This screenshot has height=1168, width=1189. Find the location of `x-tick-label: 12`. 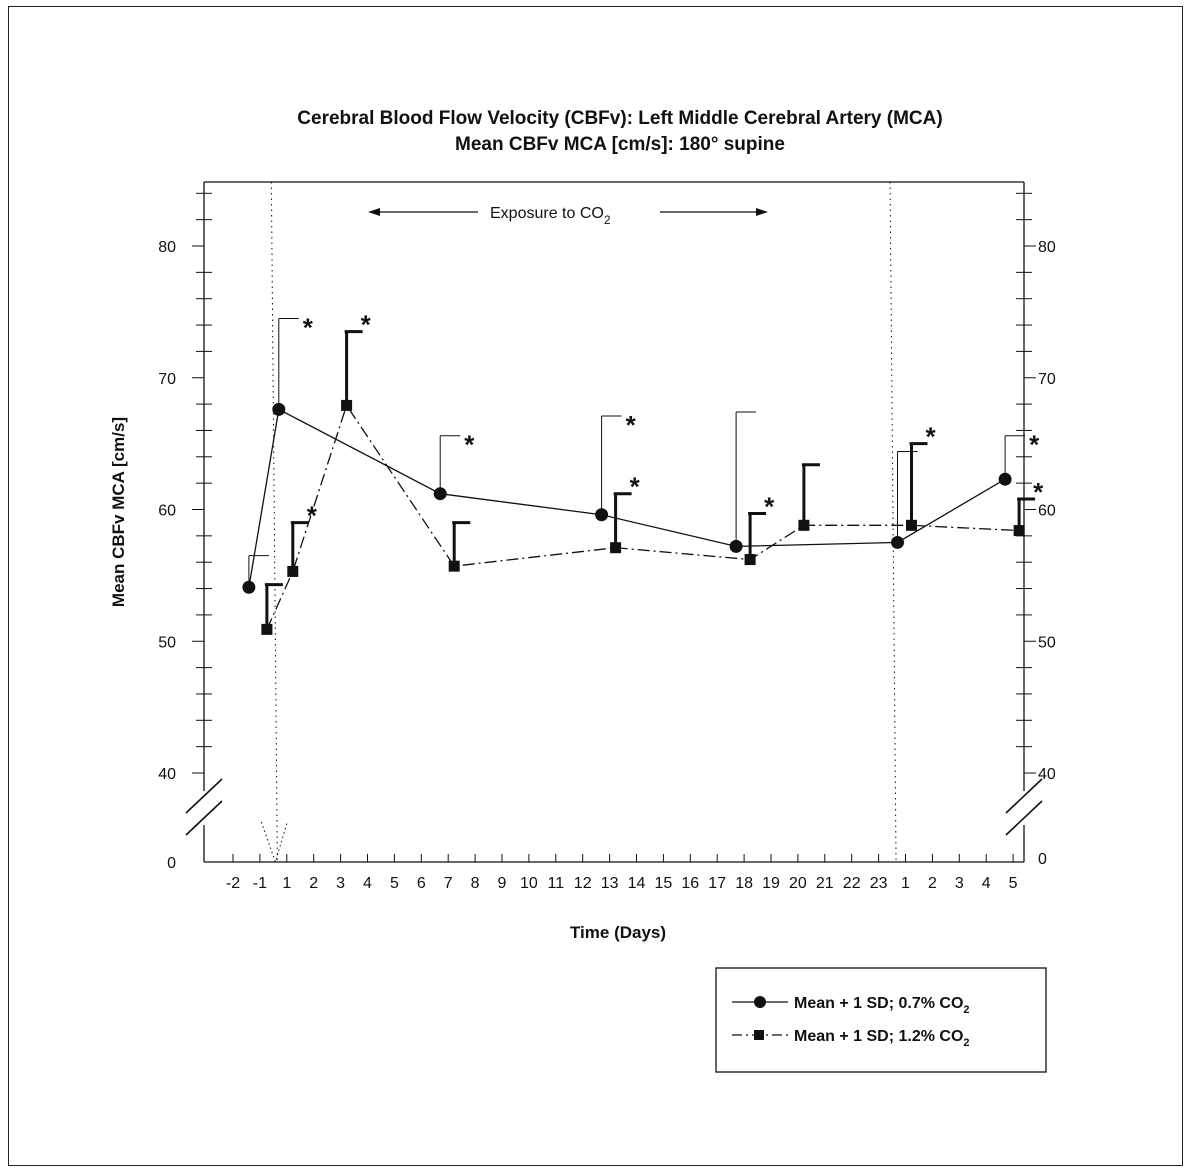

x-tick-label: 12 is located at coordinates (583, 883).